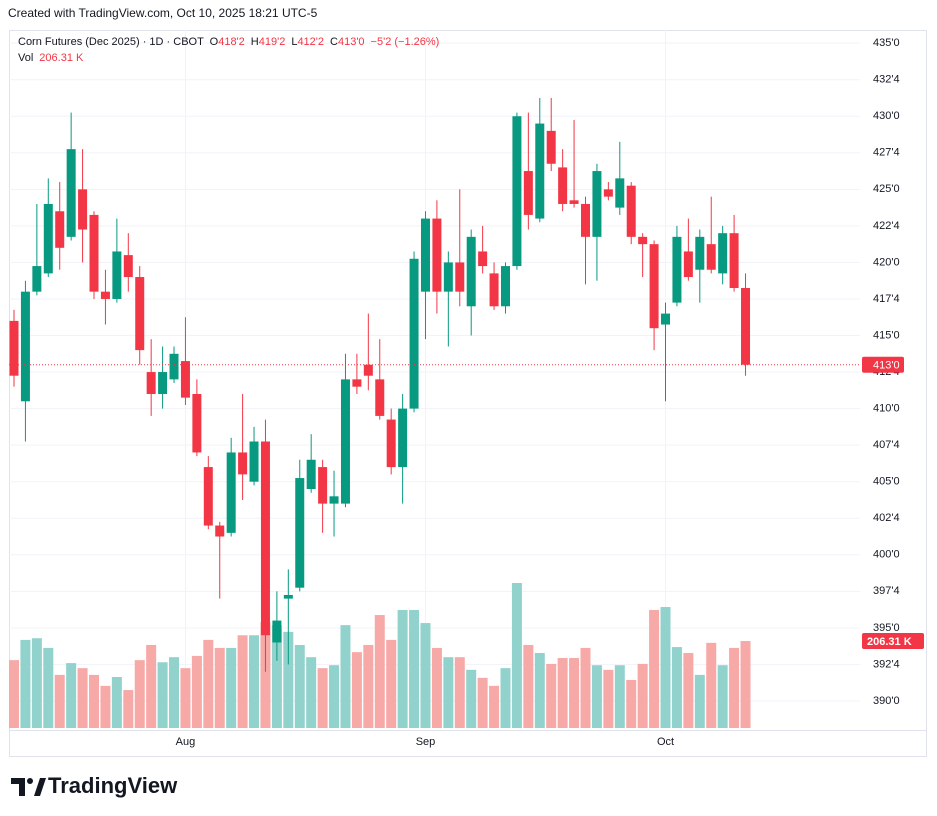  What do you see at coordinates (886, 226) in the screenshot?
I see `y-tick-label: 422'4` at bounding box center [886, 226].